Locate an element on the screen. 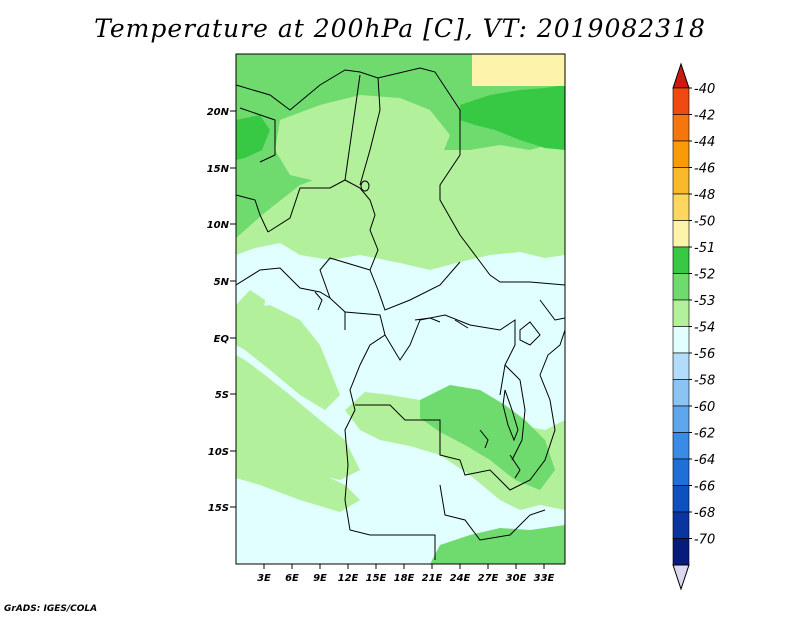  lat-label-5n: 5N is located at coordinates (222, 282).